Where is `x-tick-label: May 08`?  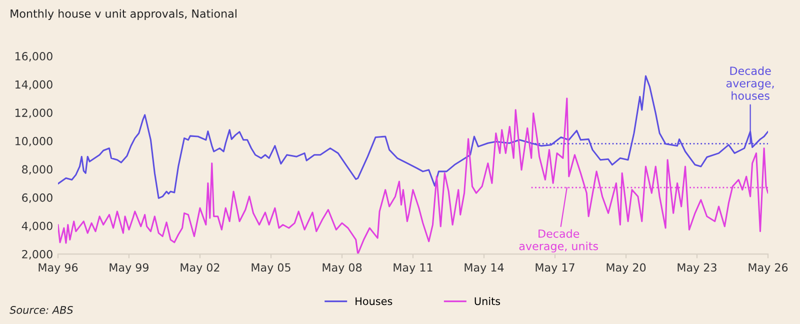
x-tick-label: May 08 is located at coordinates (342, 268).